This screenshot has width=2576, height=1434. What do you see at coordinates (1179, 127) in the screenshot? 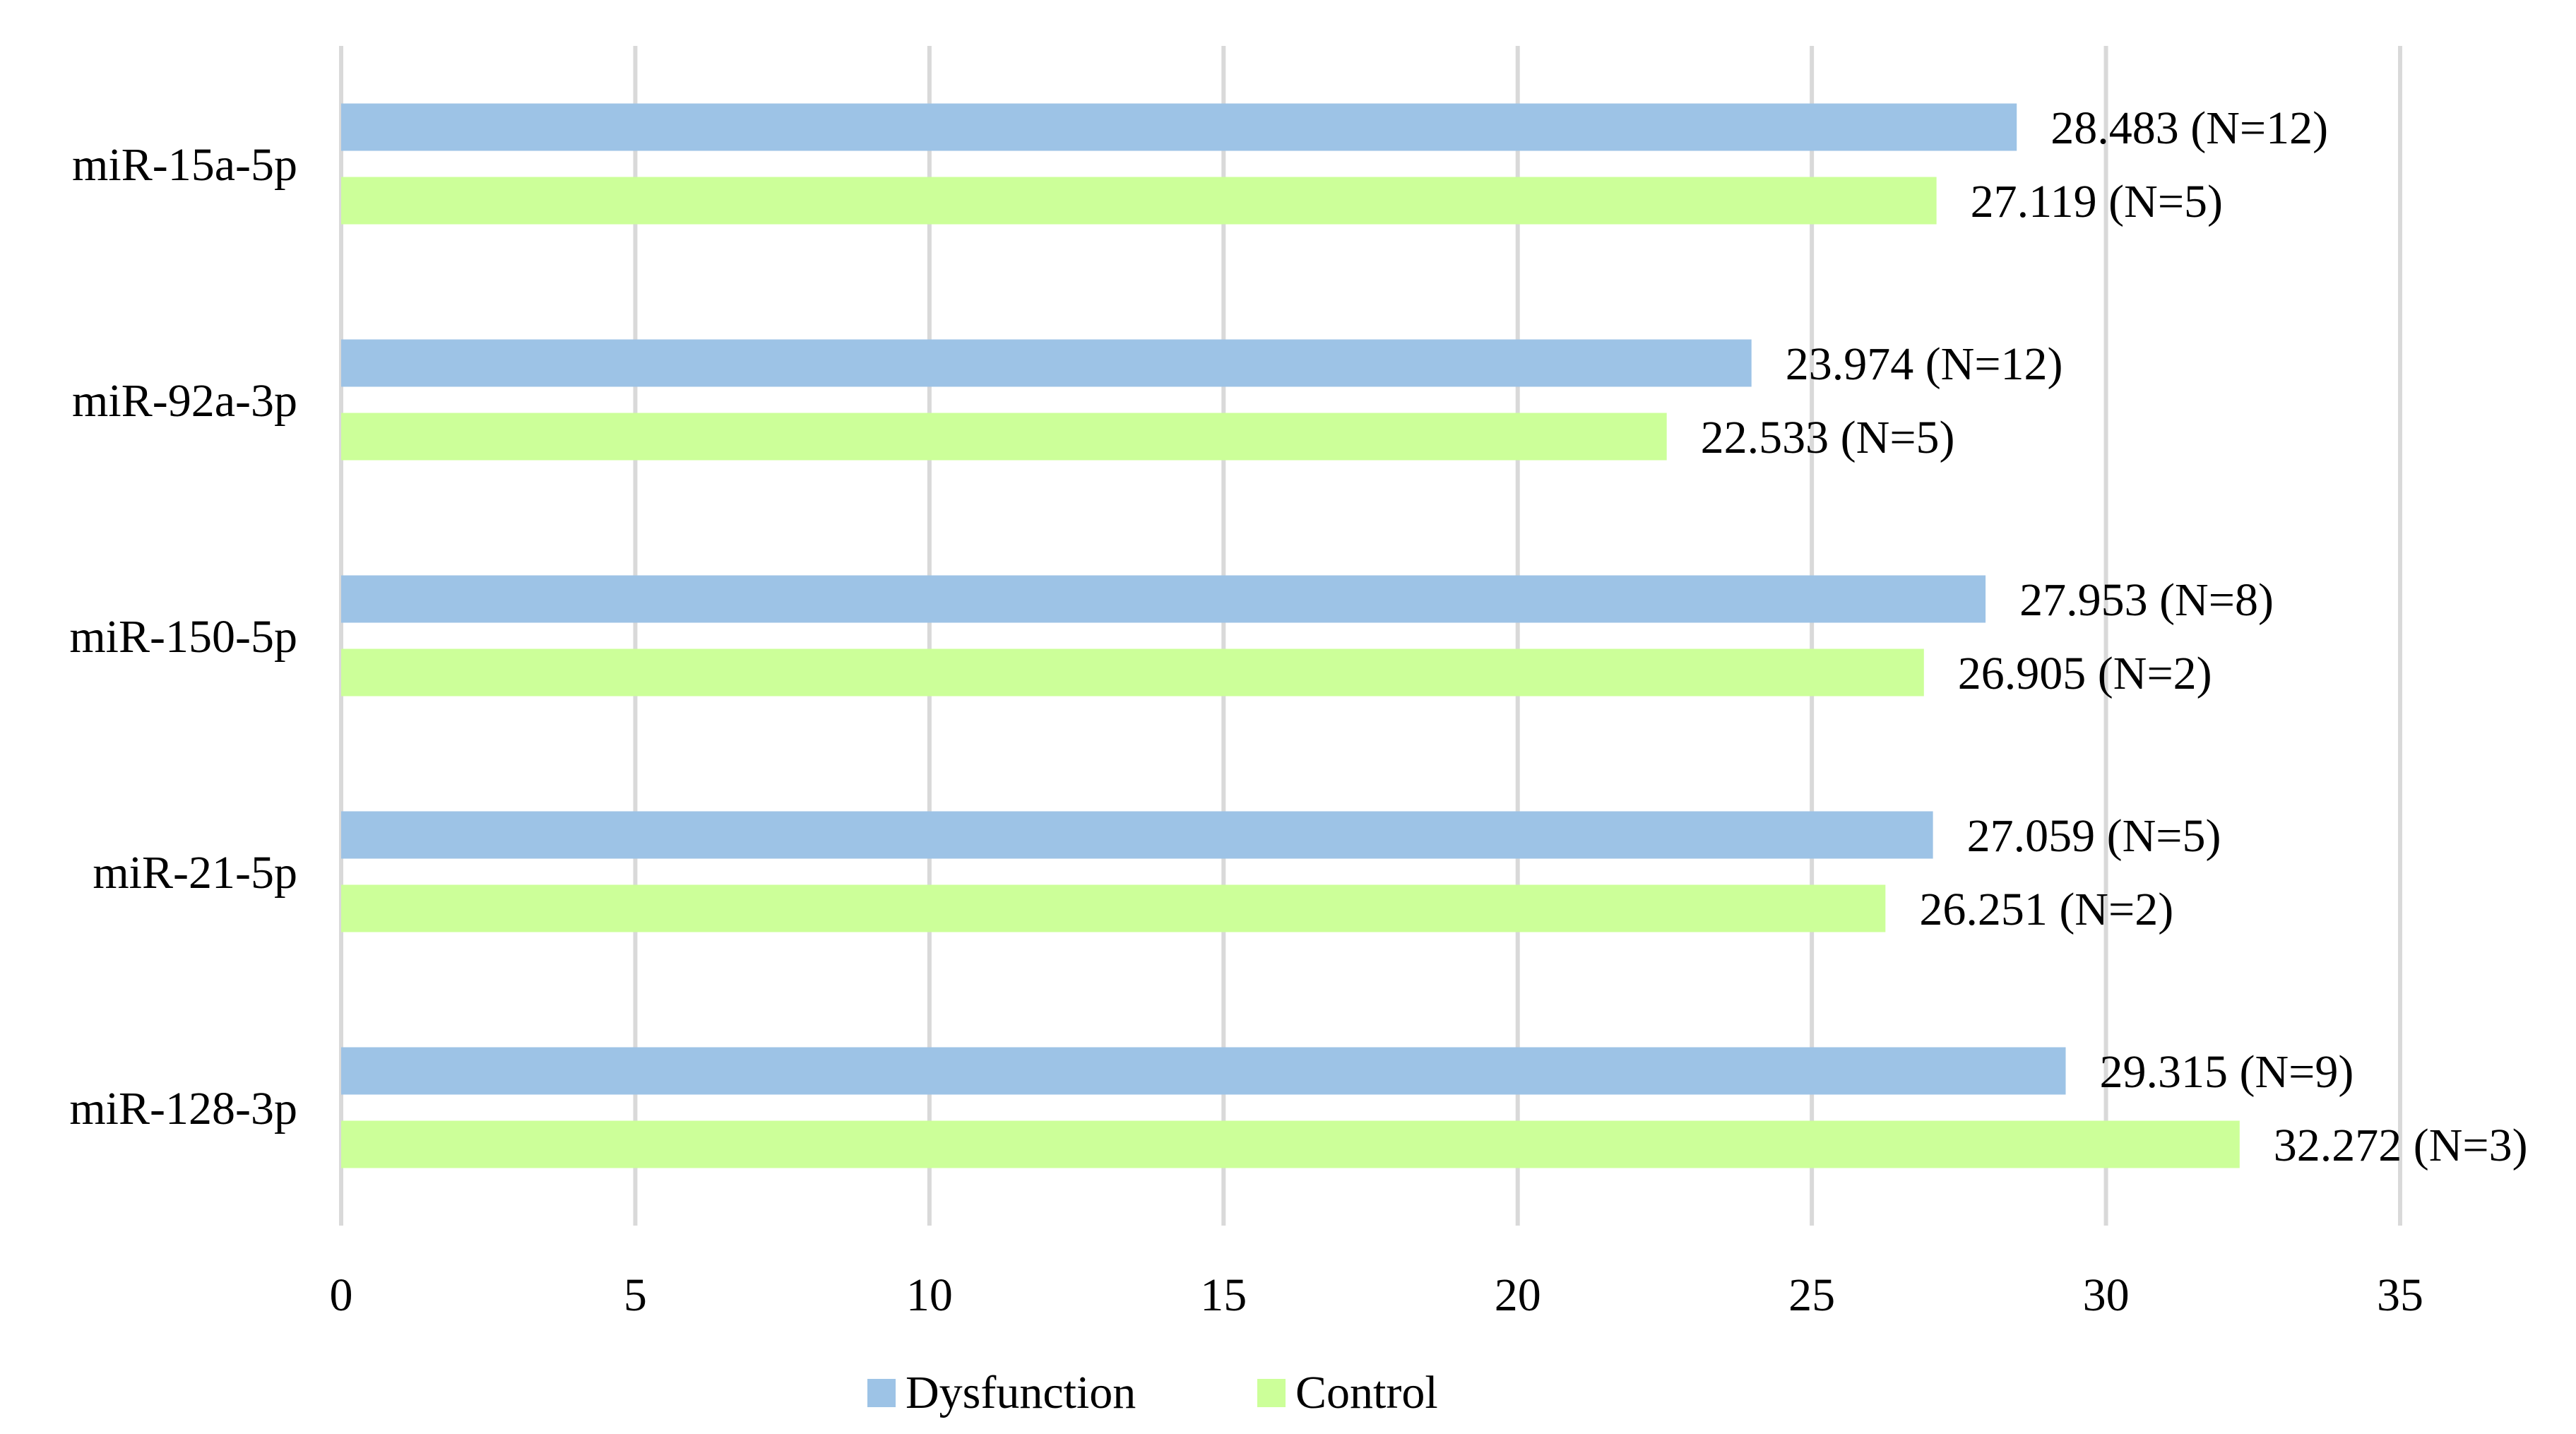
I see `bar-dysfunction-mir-15a-5p` at bounding box center [1179, 127].